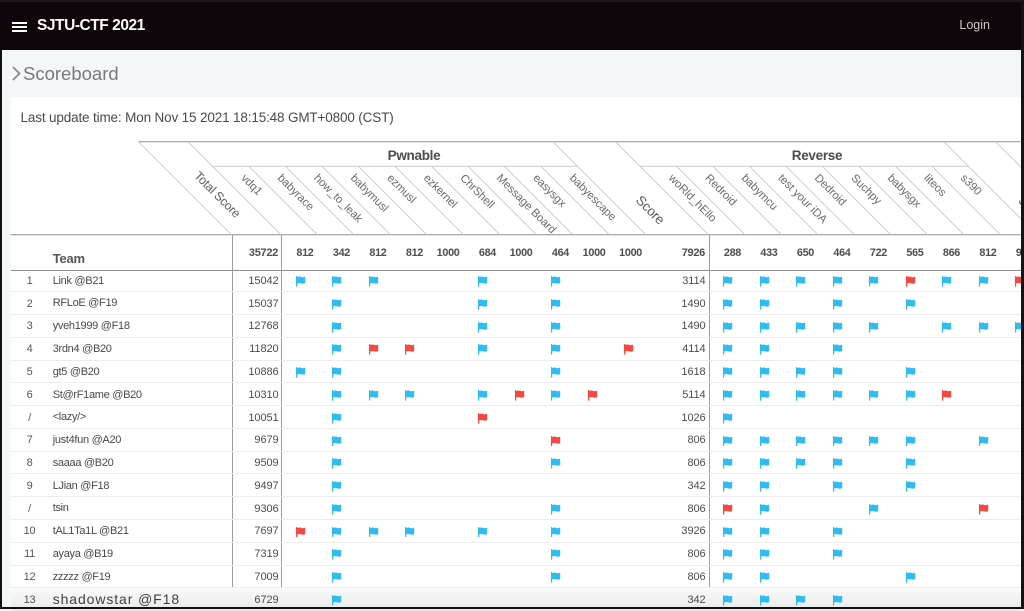 This screenshot has width=1024, height=611. I want to click on svg-text: babymcu, so click(759, 192).